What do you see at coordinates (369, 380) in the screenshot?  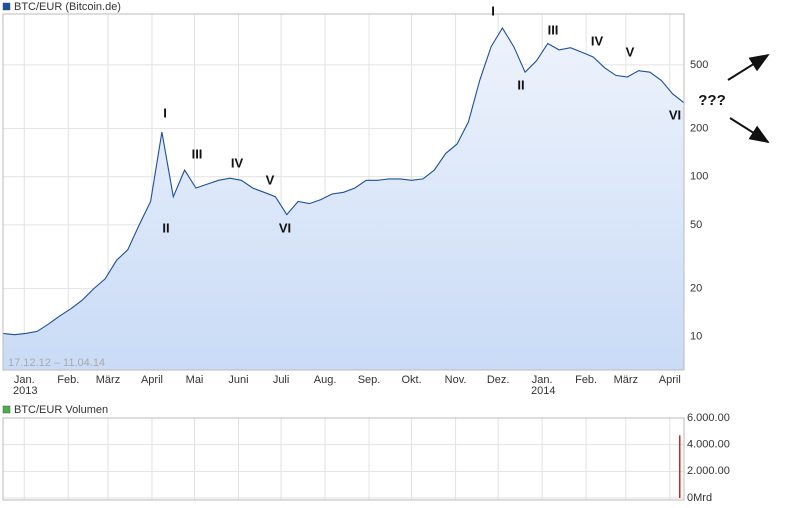 I see `x-tick-label: Sep.` at bounding box center [369, 380].